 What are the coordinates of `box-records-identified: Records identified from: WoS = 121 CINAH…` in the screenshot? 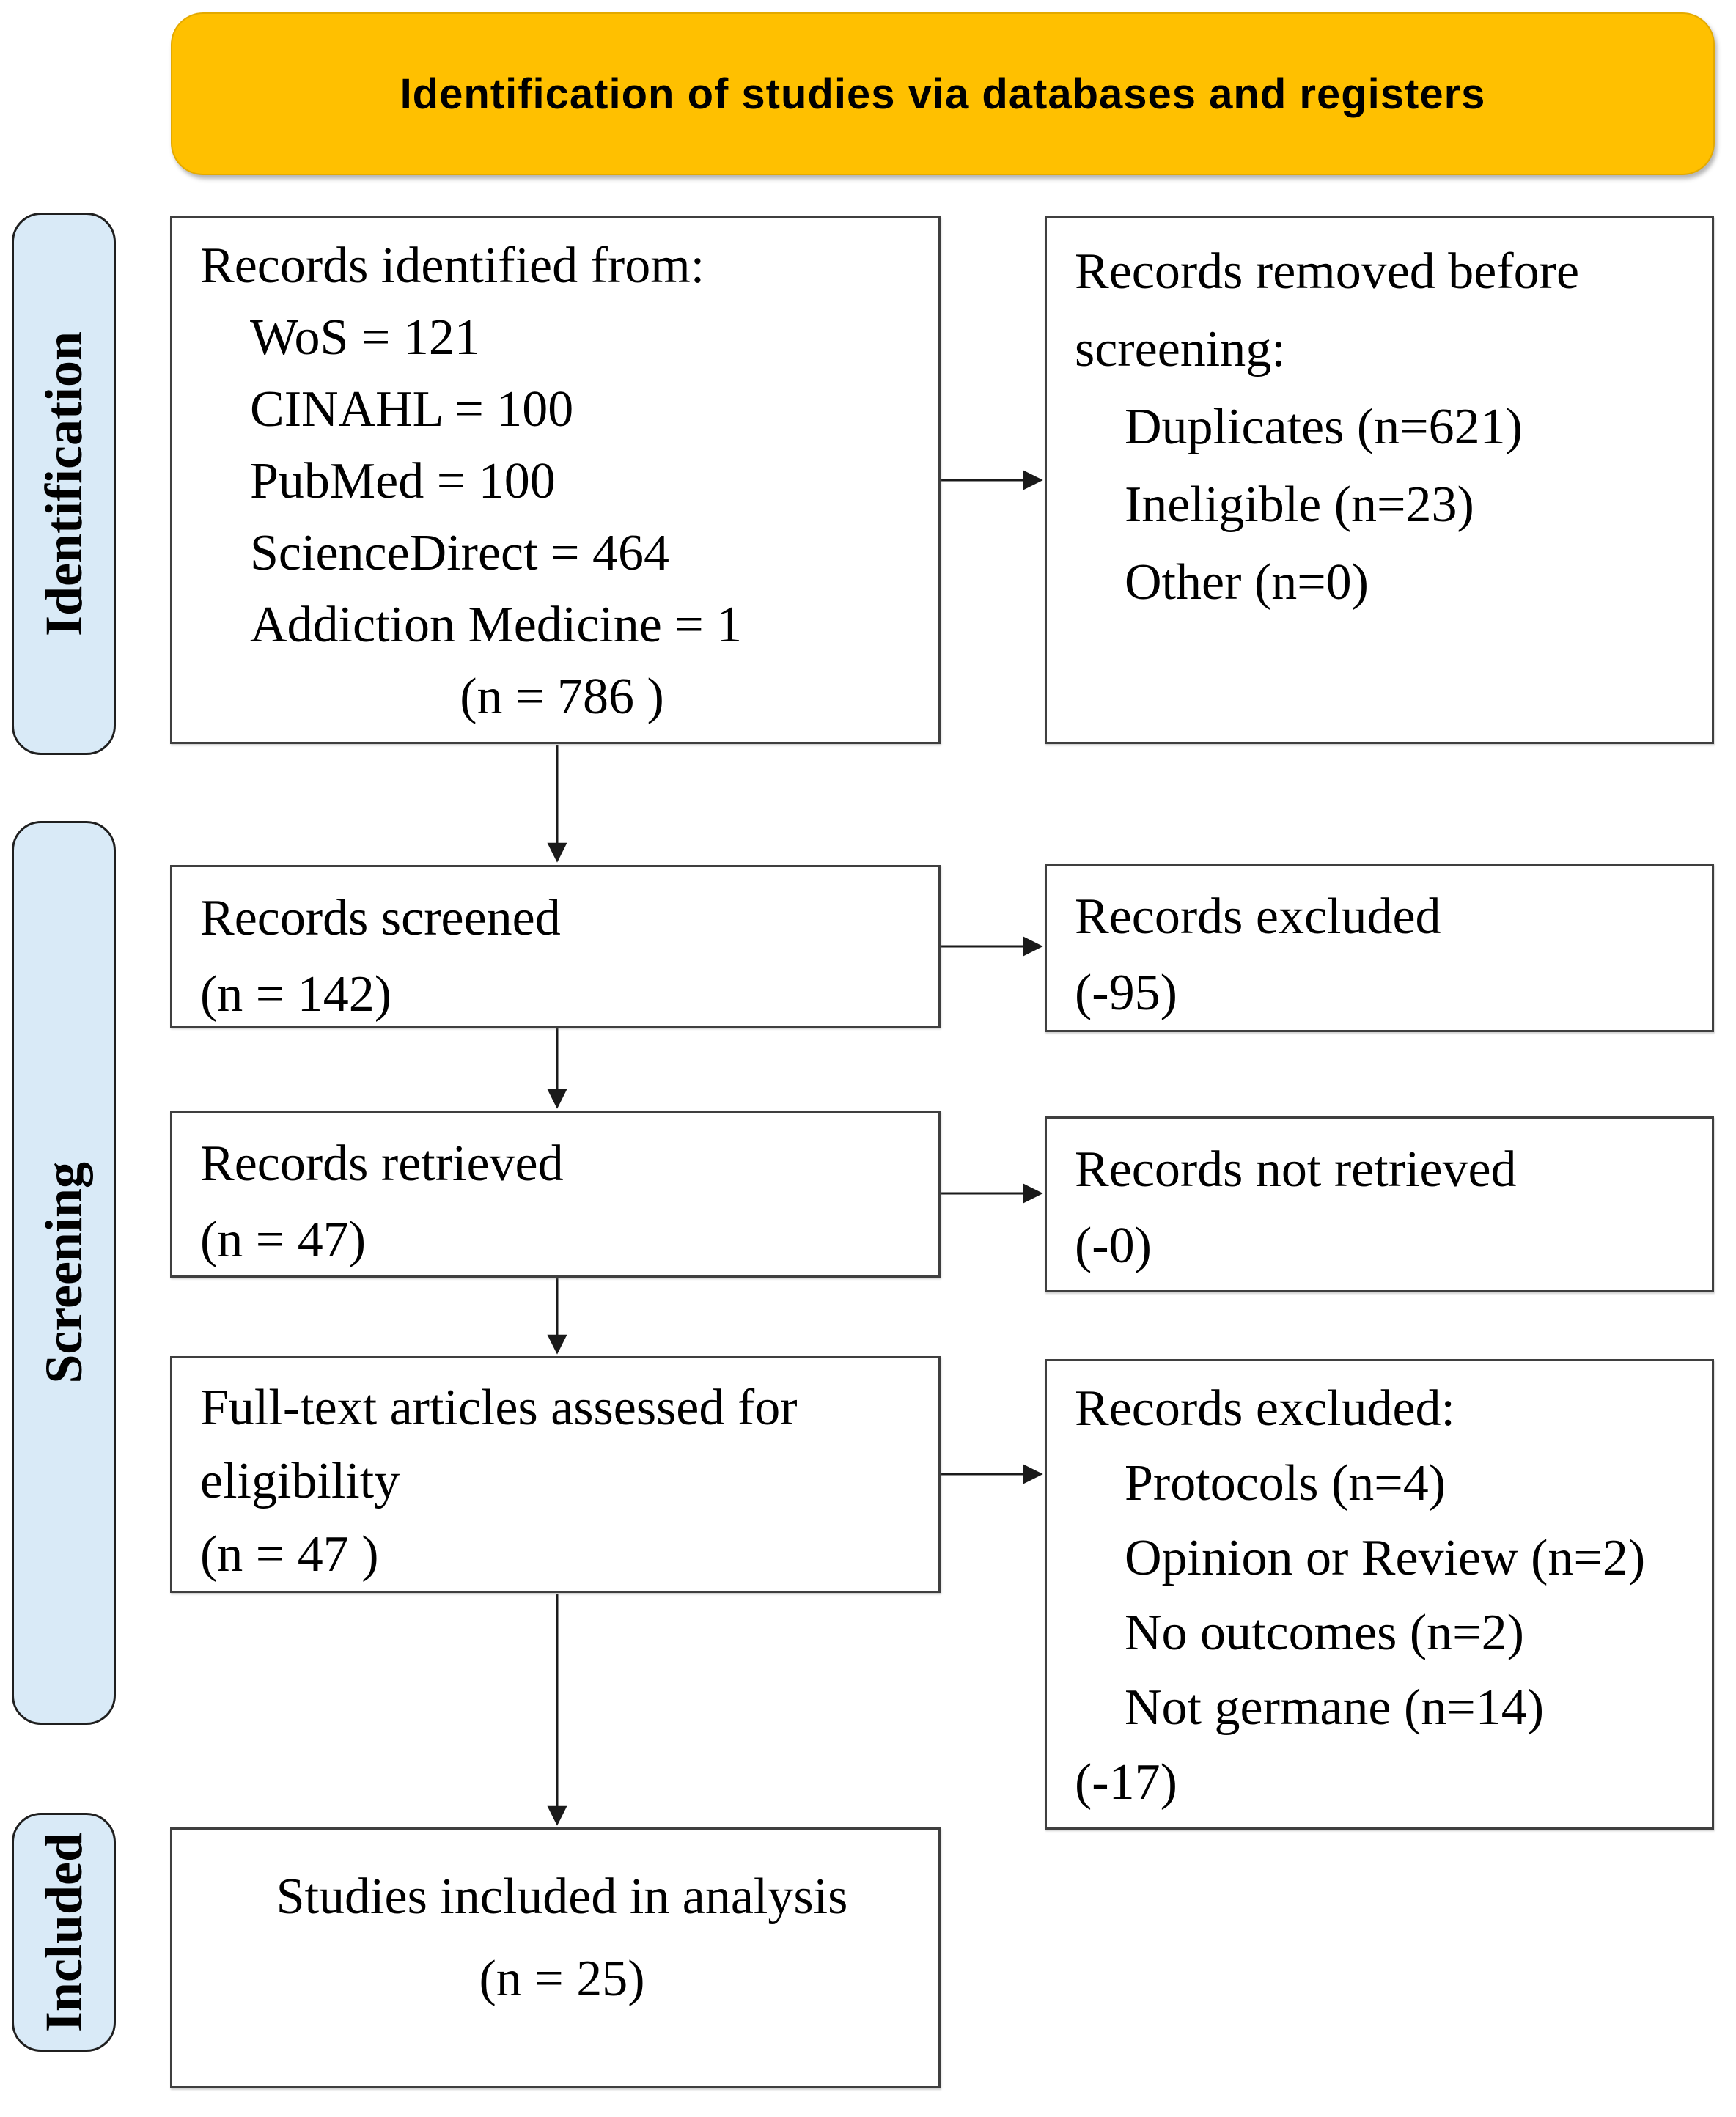 It's located at (555, 480).